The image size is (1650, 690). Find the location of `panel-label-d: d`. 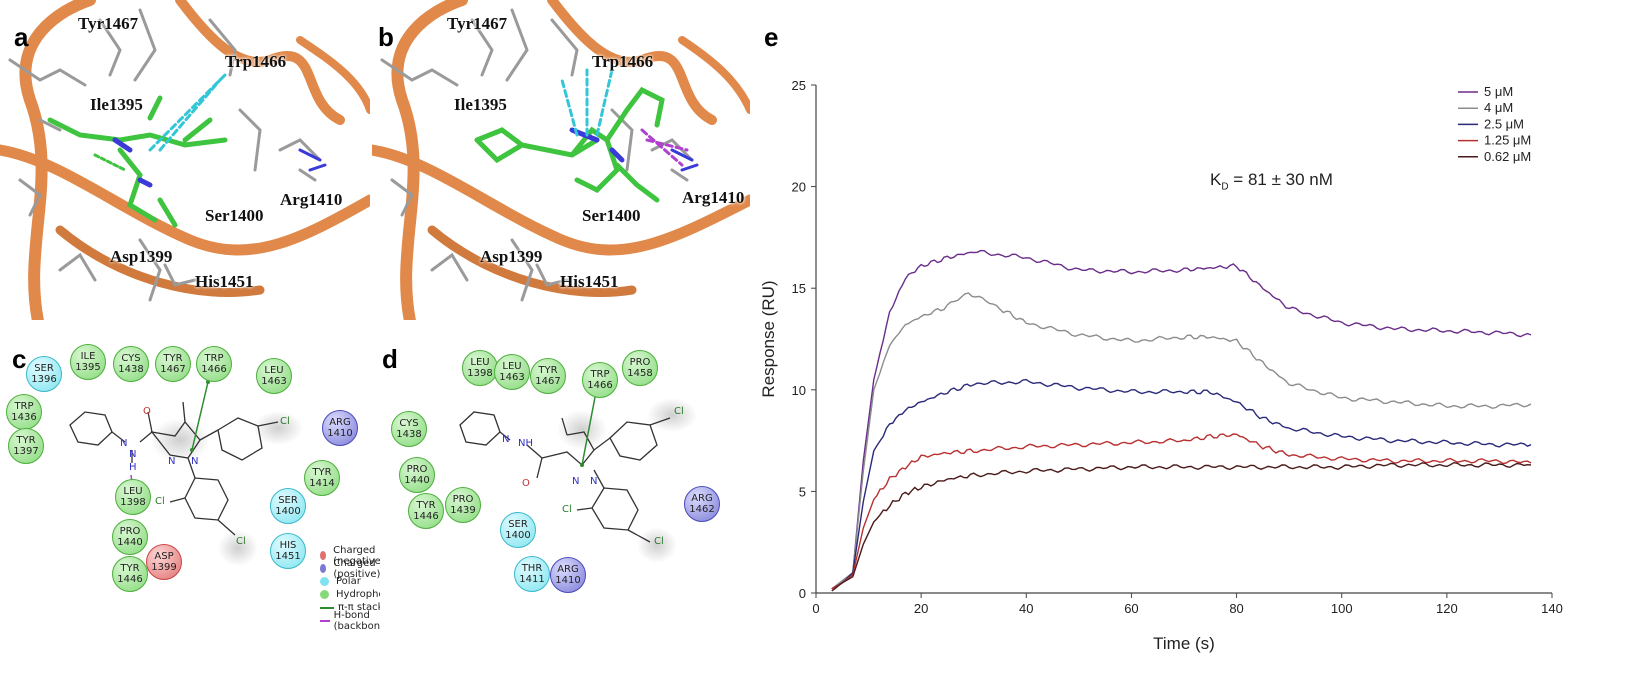

panel-label-d: d is located at coordinates (390, 359).